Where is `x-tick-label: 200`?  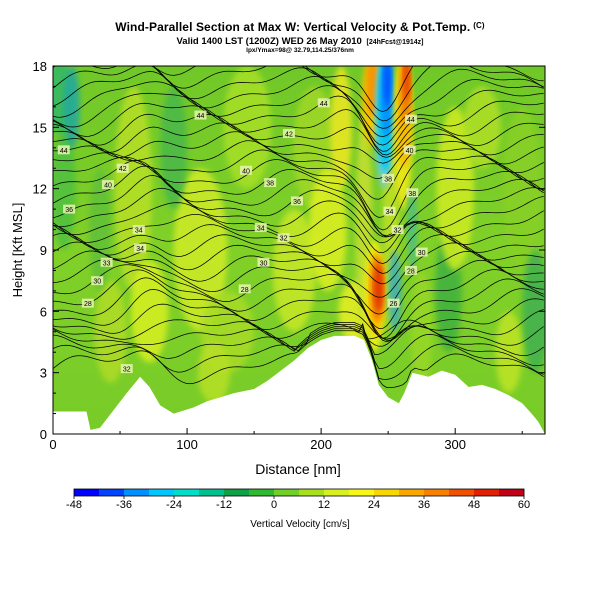 x-tick-label: 200 is located at coordinates (321, 444).